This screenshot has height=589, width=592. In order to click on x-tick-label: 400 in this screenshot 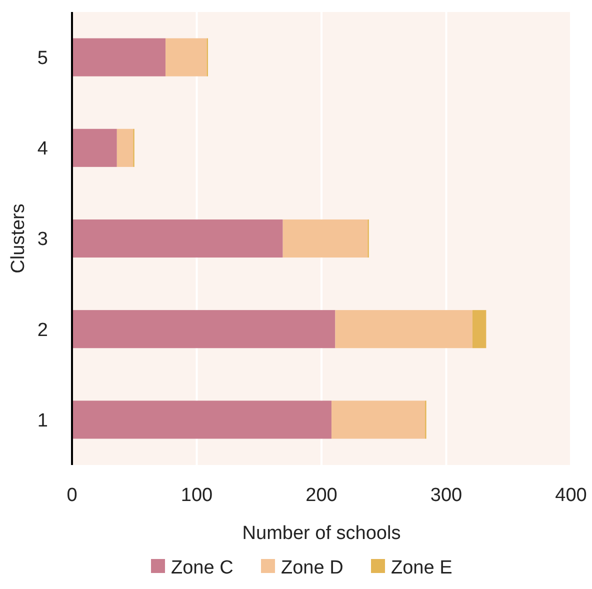, I will do `click(571, 495)`.